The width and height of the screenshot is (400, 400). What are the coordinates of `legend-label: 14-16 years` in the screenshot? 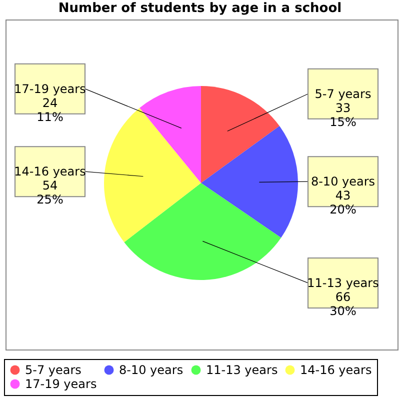 It's located at (336, 370).